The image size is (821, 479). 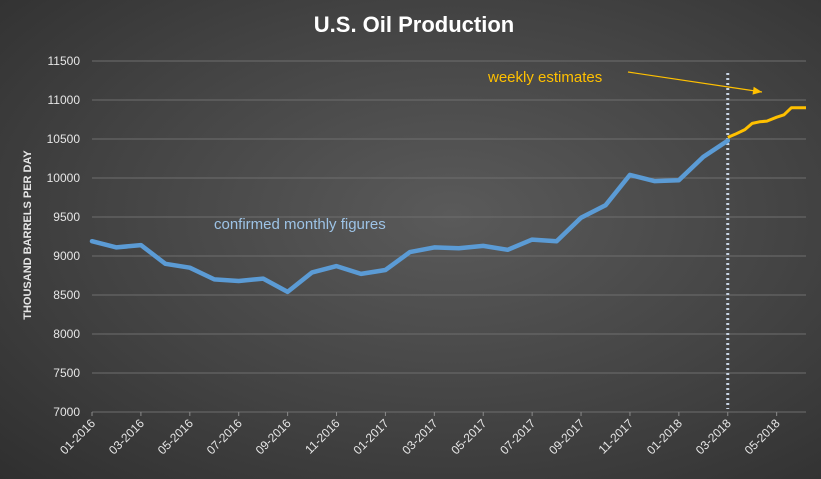 What do you see at coordinates (517, 436) in the screenshot?
I see `x-tick-label: 07-2017` at bounding box center [517, 436].